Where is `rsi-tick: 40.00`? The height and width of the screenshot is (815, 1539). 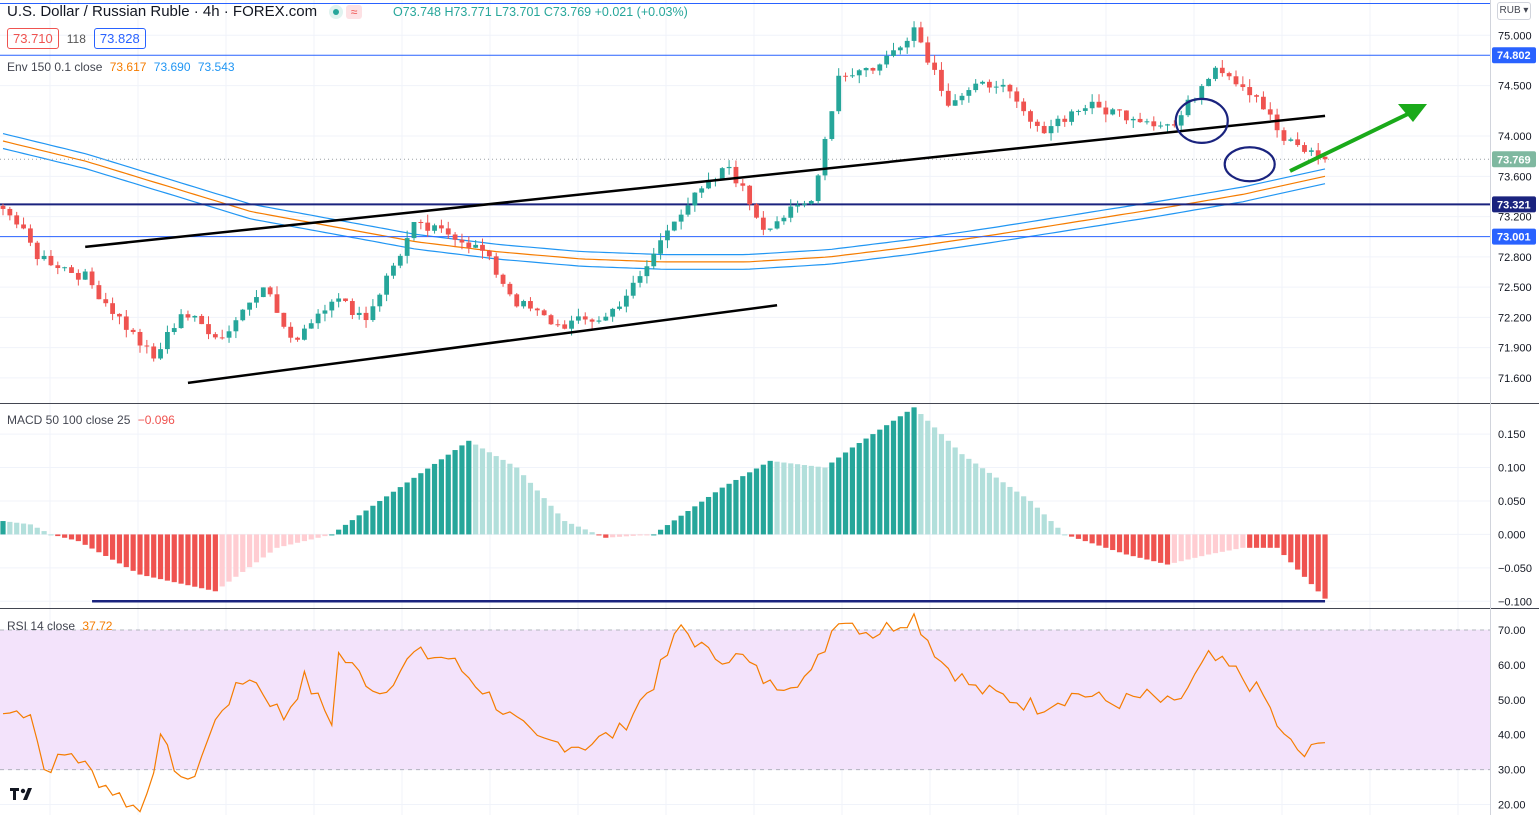
rsi-tick: 40.00 is located at coordinates (1512, 736).